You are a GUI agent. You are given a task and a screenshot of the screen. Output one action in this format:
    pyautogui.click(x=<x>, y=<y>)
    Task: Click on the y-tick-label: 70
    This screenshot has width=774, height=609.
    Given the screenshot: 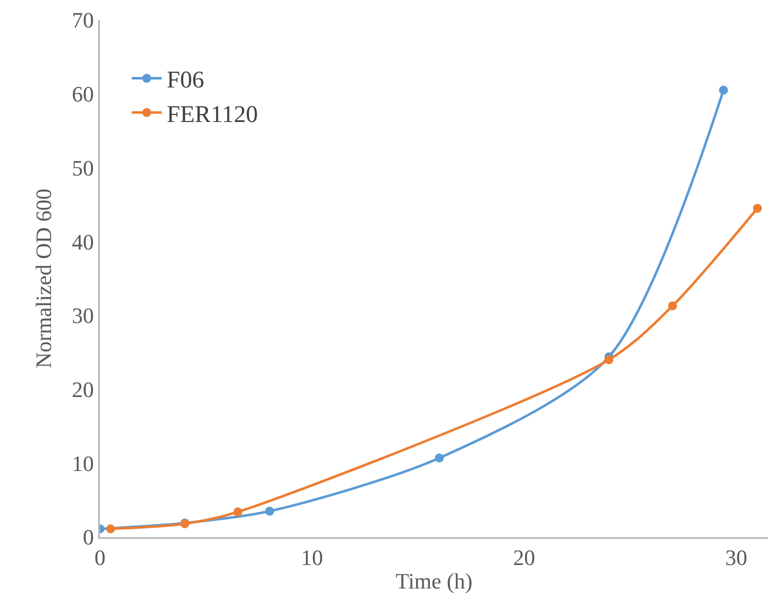 What is the action you would take?
    pyautogui.click(x=83, y=20)
    